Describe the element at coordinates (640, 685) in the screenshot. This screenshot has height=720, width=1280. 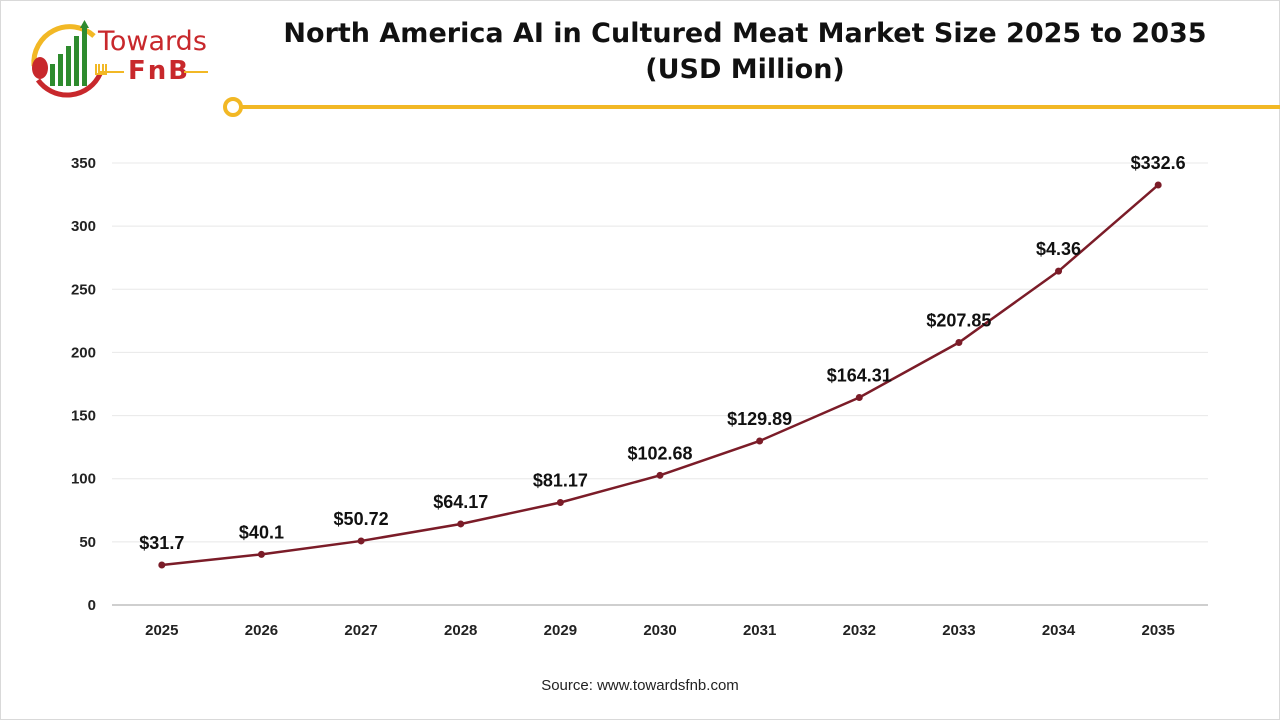
I see `source-text: Source: www.towardsfnb.com` at that location.